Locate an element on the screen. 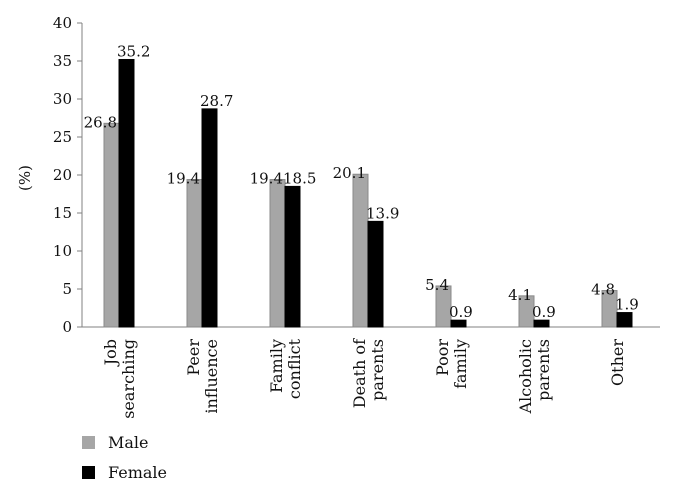 Image resolution: width=680 pixels, height=496 pixels. data-label-male: 5.4 is located at coordinates (437, 285).